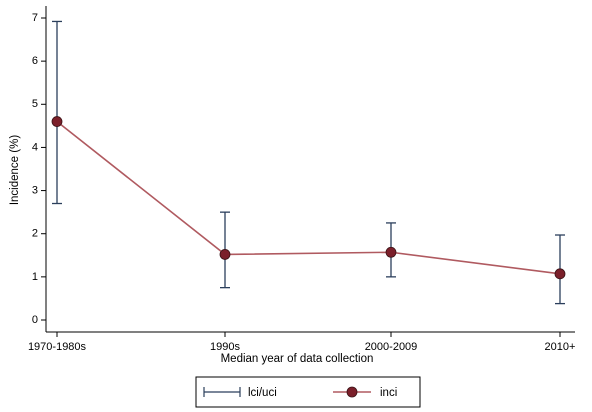  What do you see at coordinates (35, 277) in the screenshot?
I see `y-tick-label: 1` at bounding box center [35, 277].